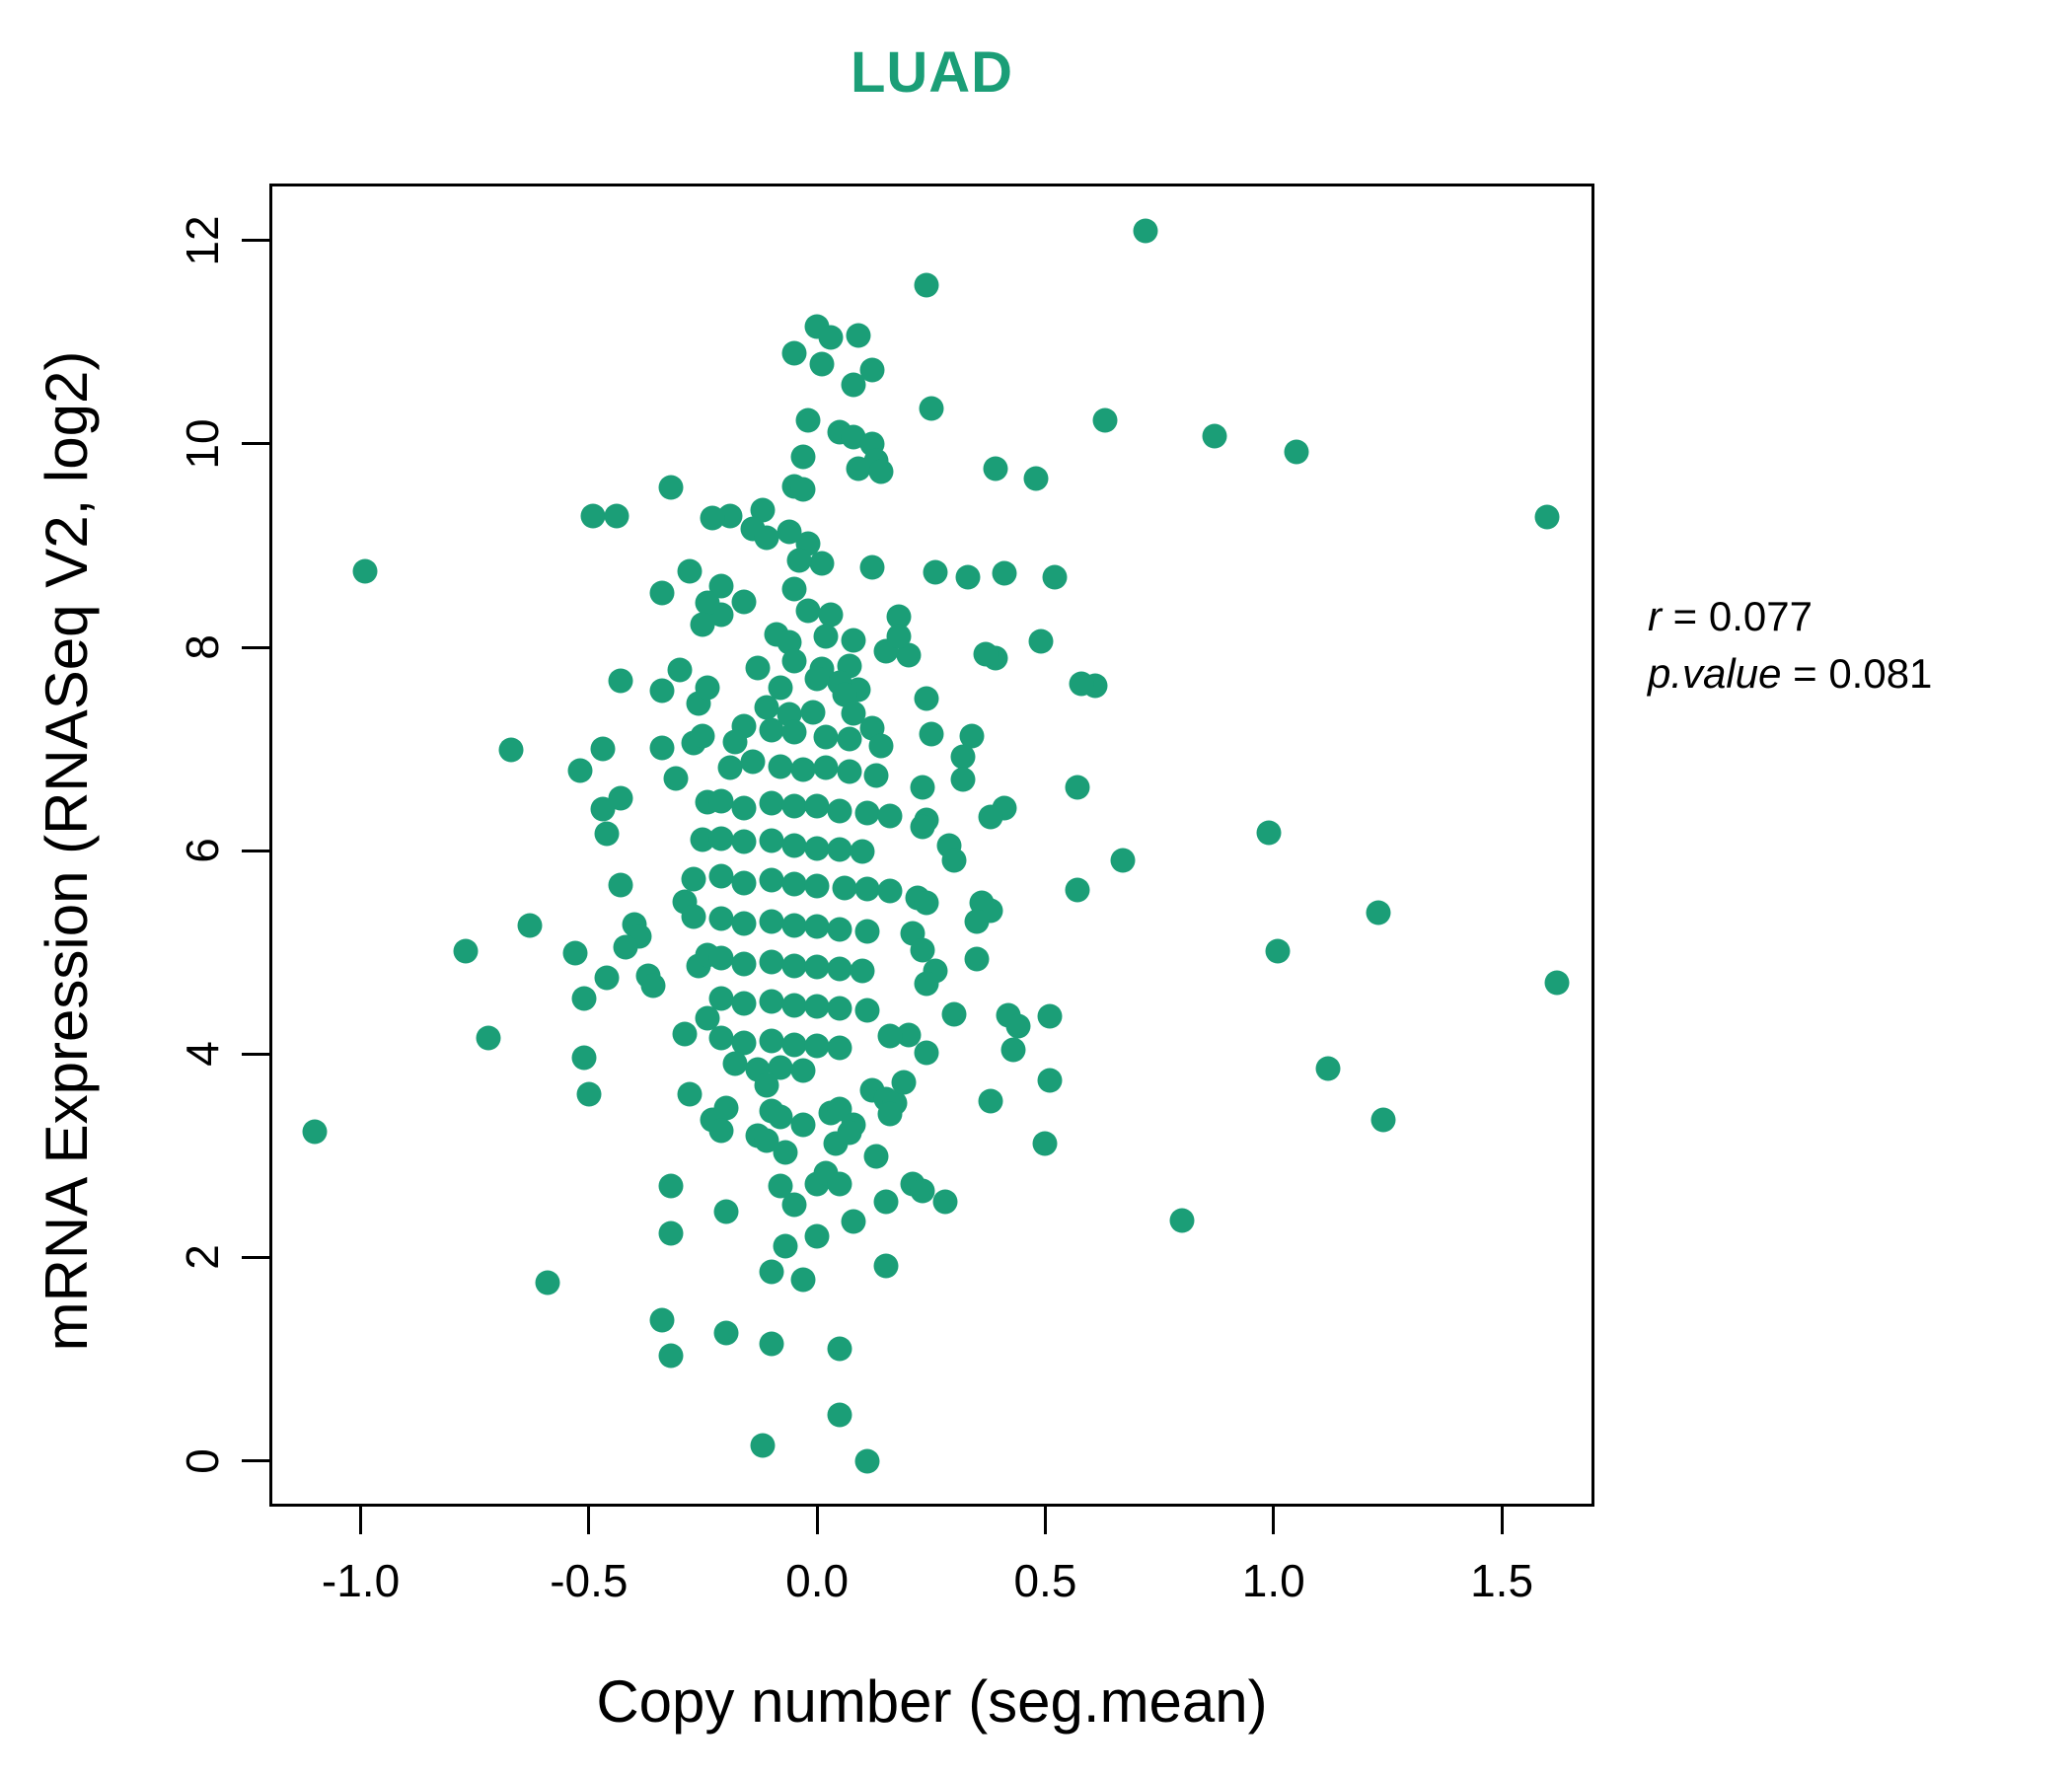 Image resolution: width=2072 pixels, height=1776 pixels. What do you see at coordinates (1790, 646) in the screenshot?
I see `correlation-annotation: r = 0.077 p.value = 0.081` at bounding box center [1790, 646].